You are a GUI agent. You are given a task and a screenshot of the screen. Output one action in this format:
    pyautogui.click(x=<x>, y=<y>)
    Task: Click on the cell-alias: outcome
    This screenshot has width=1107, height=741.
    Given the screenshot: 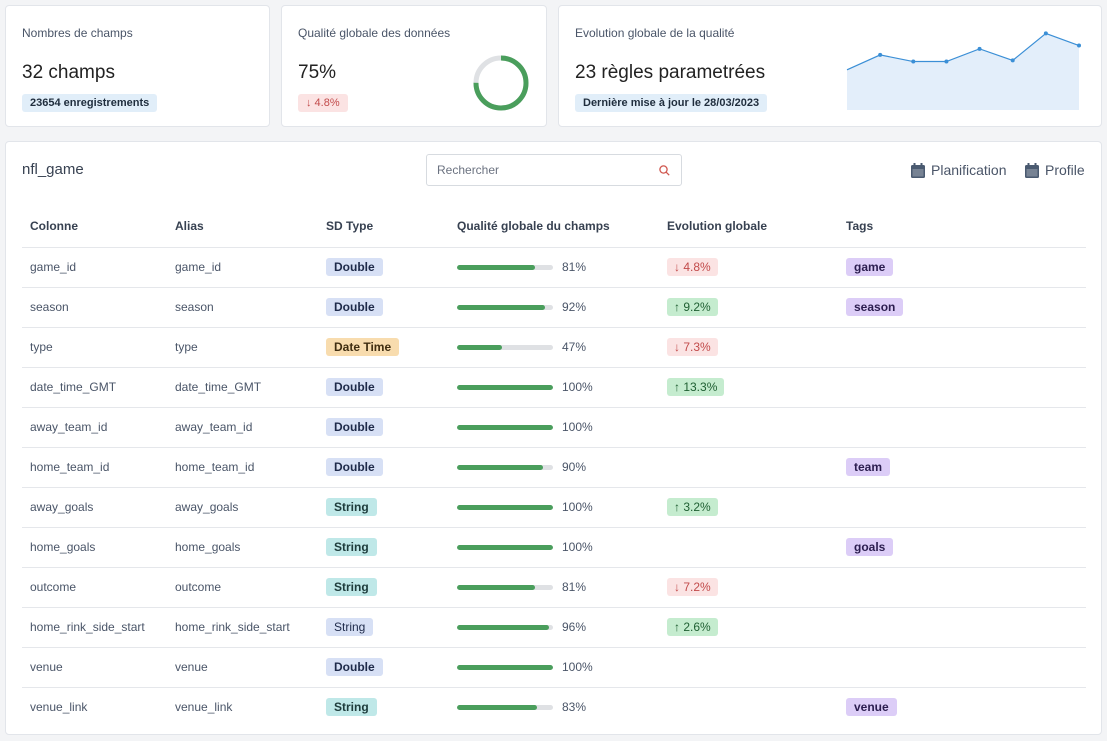 What is the action you would take?
    pyautogui.click(x=242, y=587)
    